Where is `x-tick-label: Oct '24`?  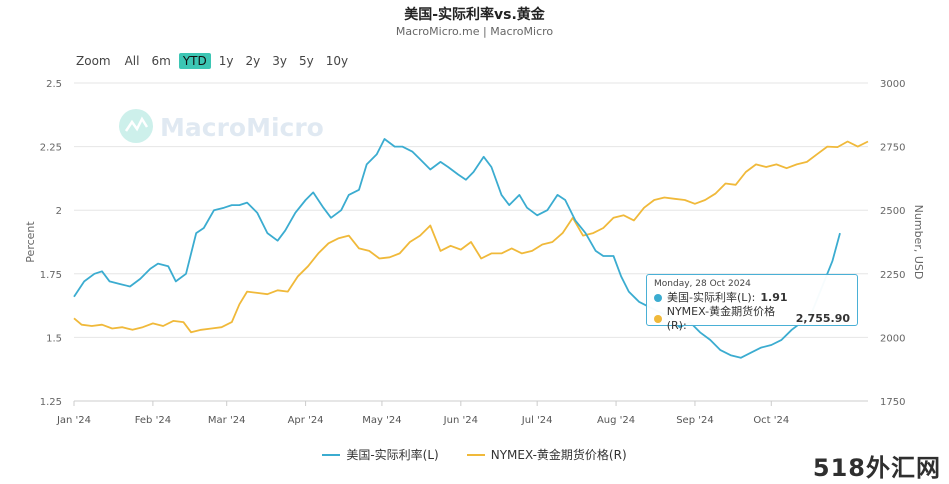 x-tick-label: Oct '24 is located at coordinates (771, 420).